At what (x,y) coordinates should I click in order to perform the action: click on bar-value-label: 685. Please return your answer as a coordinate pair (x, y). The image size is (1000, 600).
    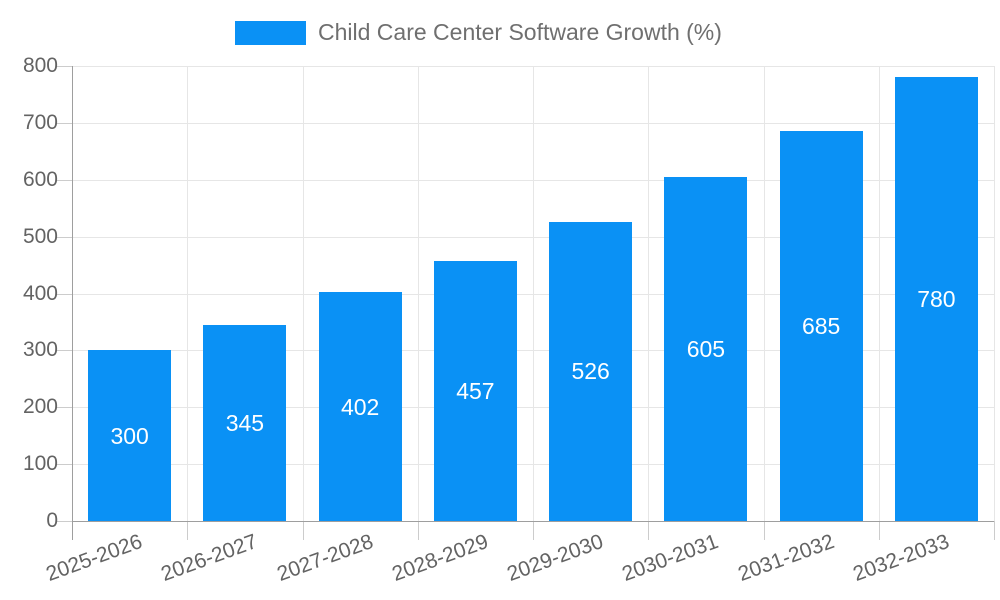
    Looking at the image, I should click on (821, 326).